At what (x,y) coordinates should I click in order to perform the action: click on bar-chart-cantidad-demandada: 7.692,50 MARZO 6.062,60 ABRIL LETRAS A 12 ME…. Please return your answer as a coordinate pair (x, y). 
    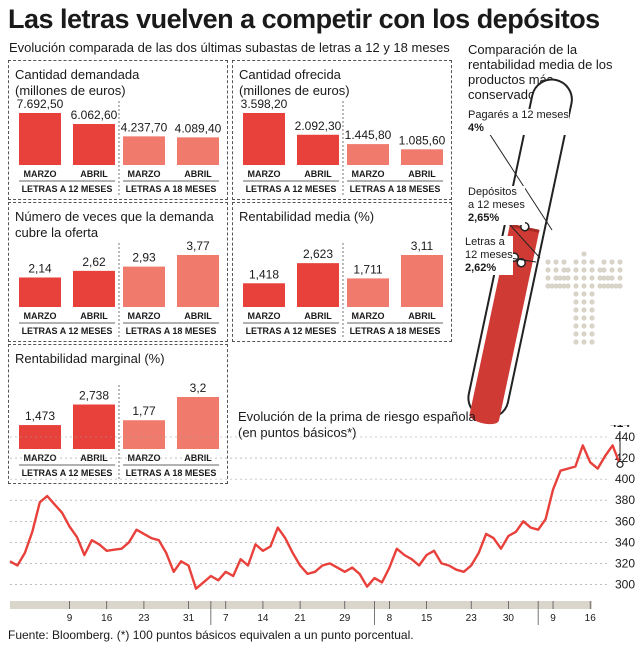
    Looking at the image, I should click on (119, 146).